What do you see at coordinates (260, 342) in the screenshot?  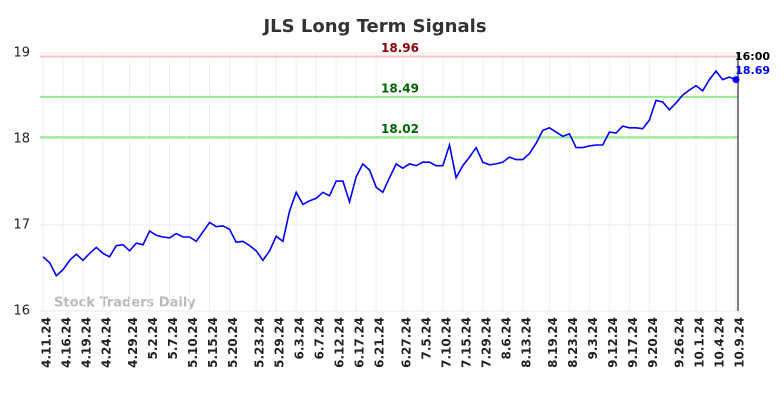 I see `x-tick-label: 5.23.24` at bounding box center [260, 342].